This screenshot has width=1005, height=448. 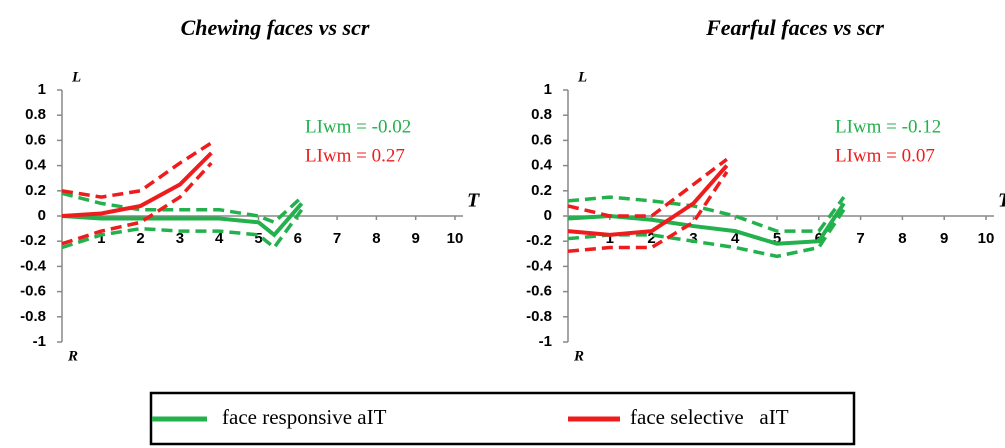 What do you see at coordinates (709, 417) in the screenshot?
I see `legend-label: face selective aIT` at bounding box center [709, 417].